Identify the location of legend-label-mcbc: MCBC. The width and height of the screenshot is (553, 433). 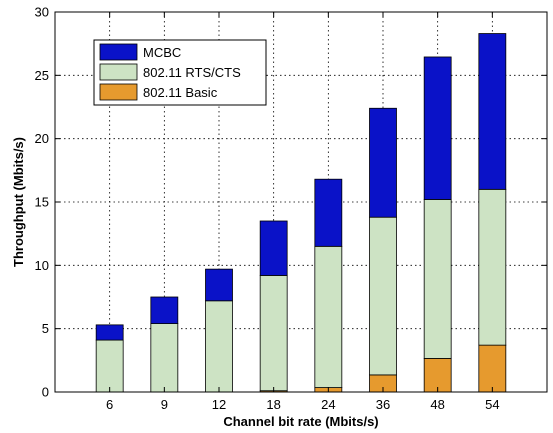
(162, 52).